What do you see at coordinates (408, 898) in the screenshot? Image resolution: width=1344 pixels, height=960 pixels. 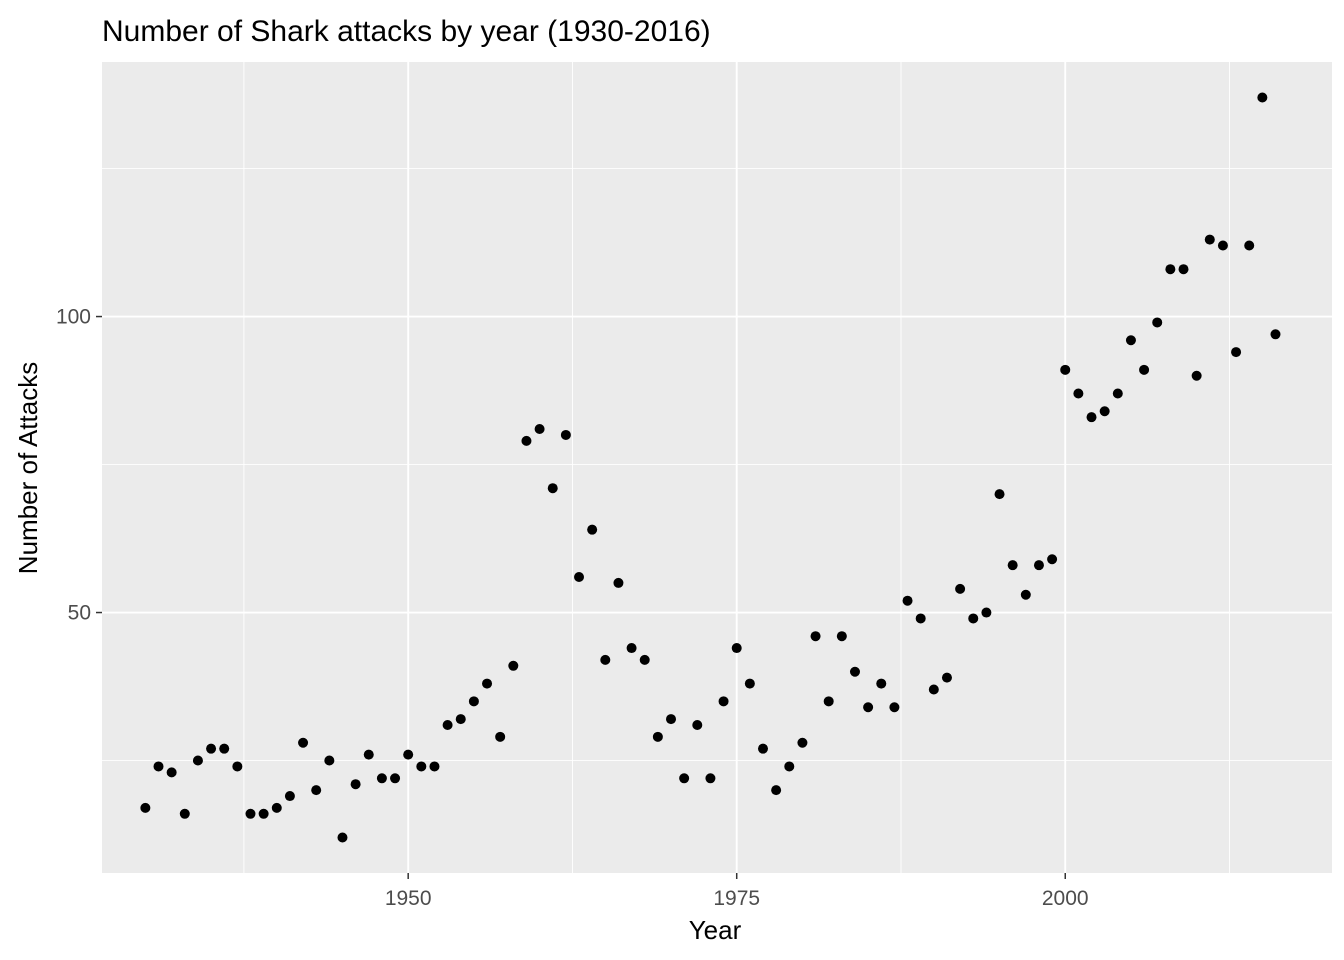 I see `x-tick-label: 1950` at bounding box center [408, 898].